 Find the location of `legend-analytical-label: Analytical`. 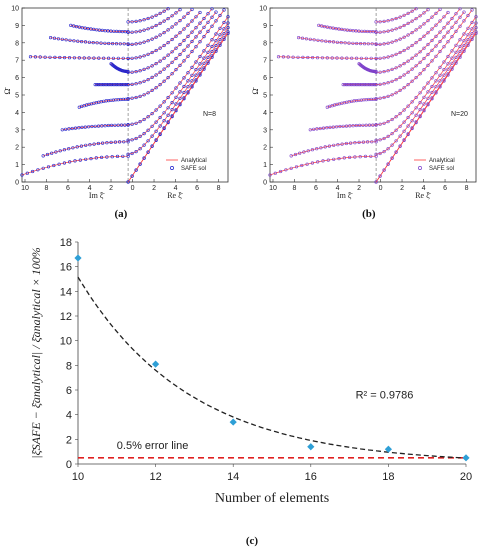

legend-analytical-label: Analytical is located at coordinates (442, 161).